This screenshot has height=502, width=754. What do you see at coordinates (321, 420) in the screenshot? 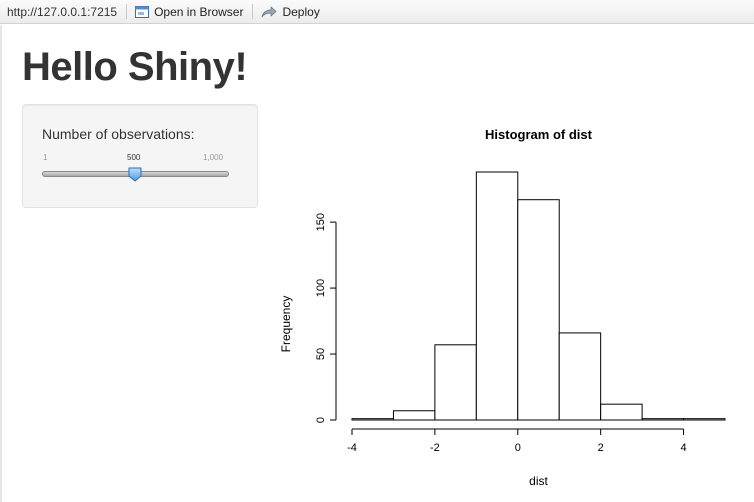
I see `y-tick-label: 0` at bounding box center [321, 420].